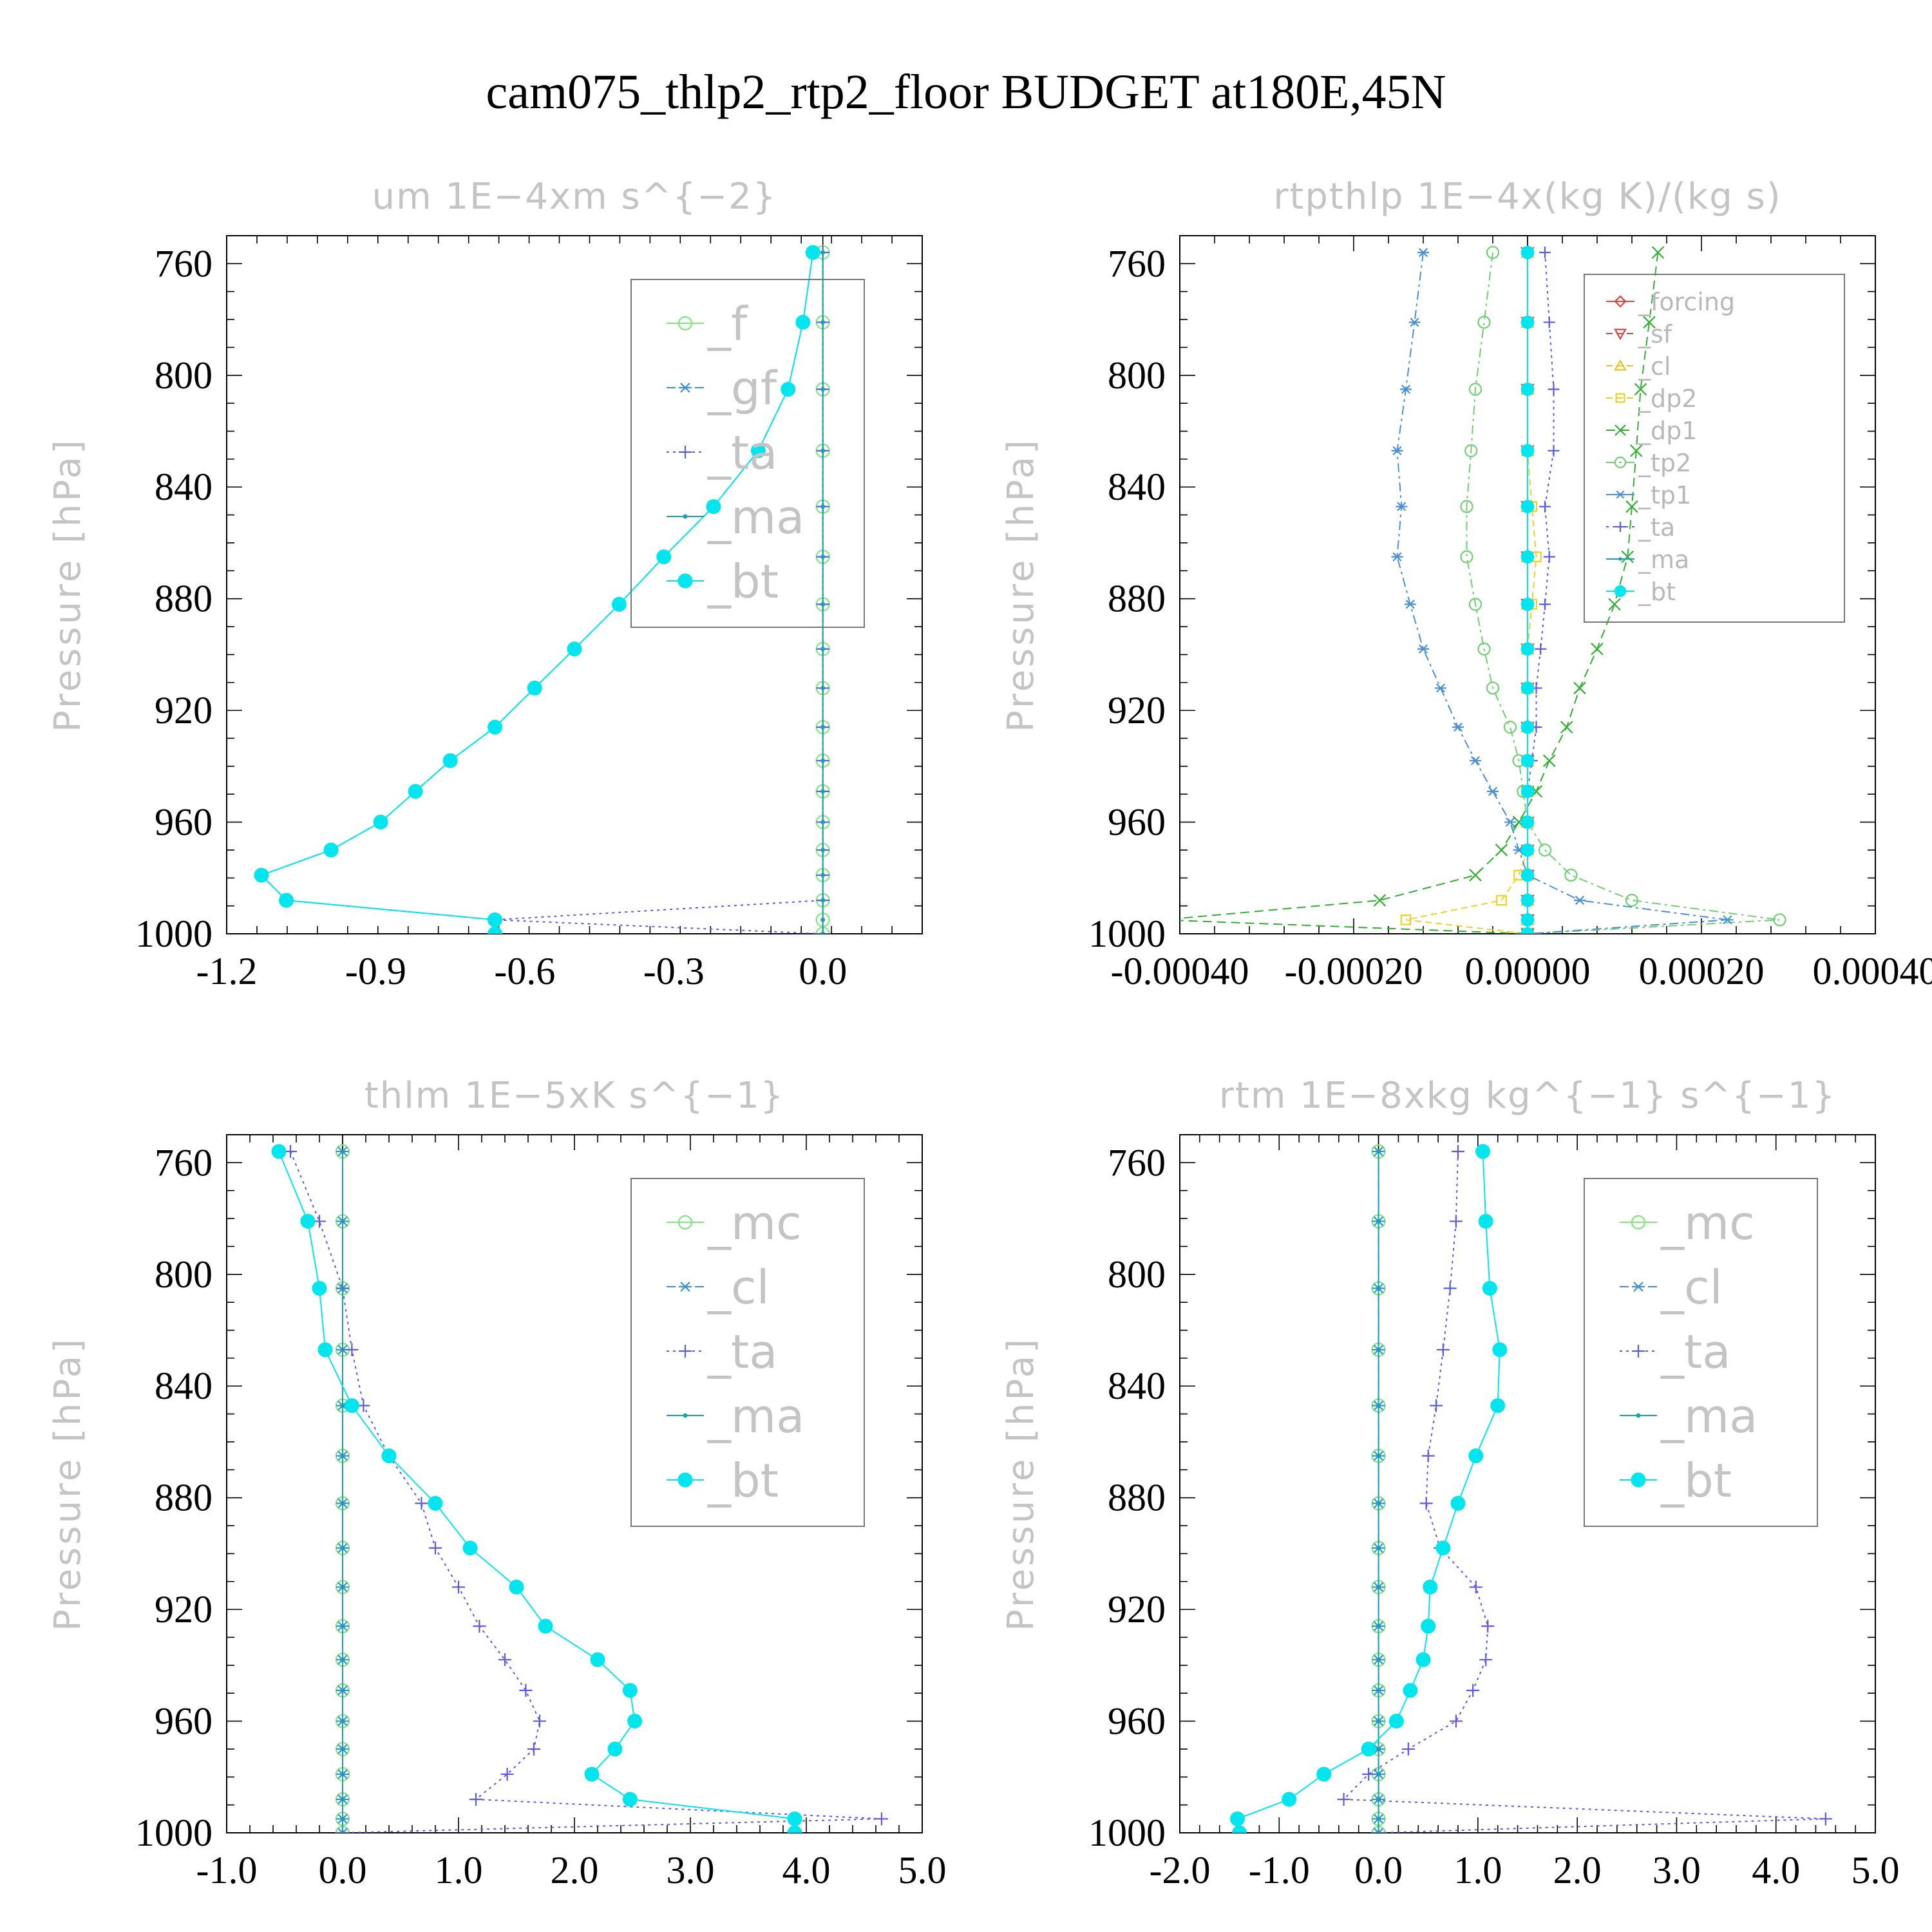 This screenshot has width=1932, height=1932. Describe the element at coordinates (1876, 1870) in the screenshot. I see `x-tick-label: 5.0` at that location.